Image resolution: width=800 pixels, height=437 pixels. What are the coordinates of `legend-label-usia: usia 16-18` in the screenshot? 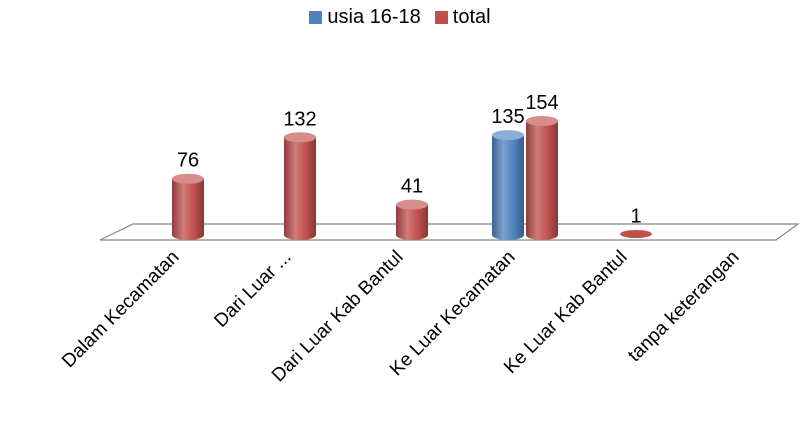 It's located at (374, 17).